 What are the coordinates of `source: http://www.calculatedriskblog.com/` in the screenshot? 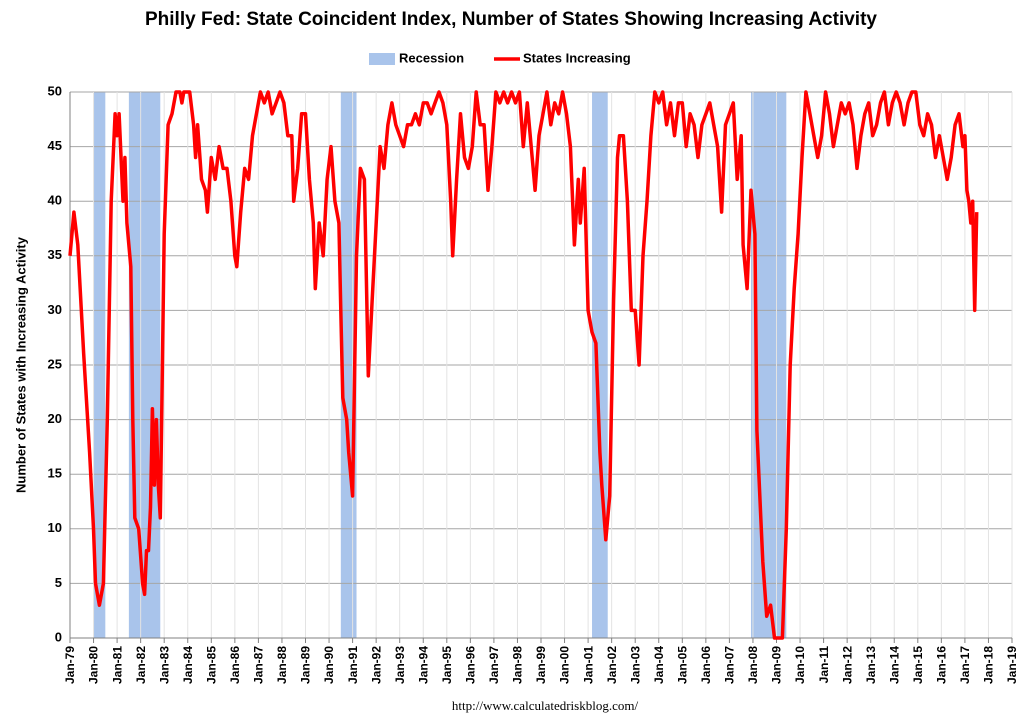 It's located at (545, 705).